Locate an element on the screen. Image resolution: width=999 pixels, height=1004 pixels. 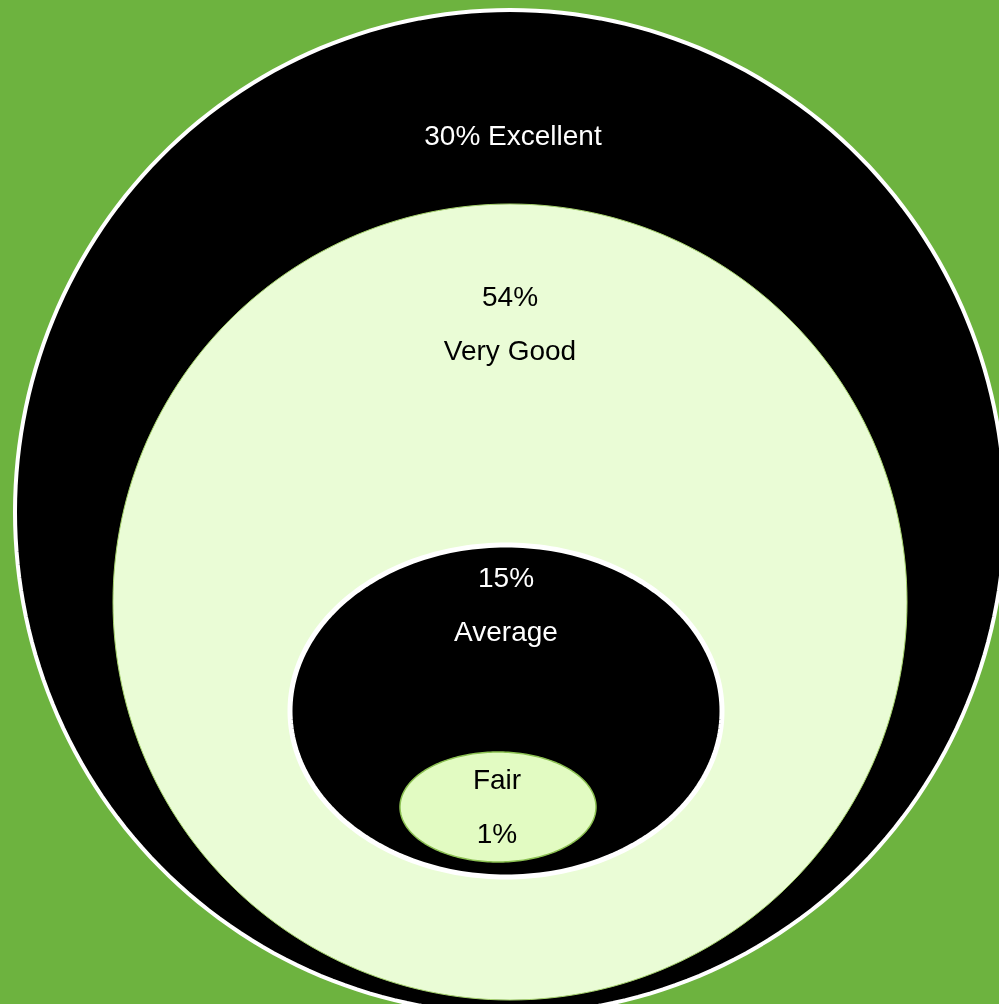
category-label: Average is located at coordinates (506, 631).